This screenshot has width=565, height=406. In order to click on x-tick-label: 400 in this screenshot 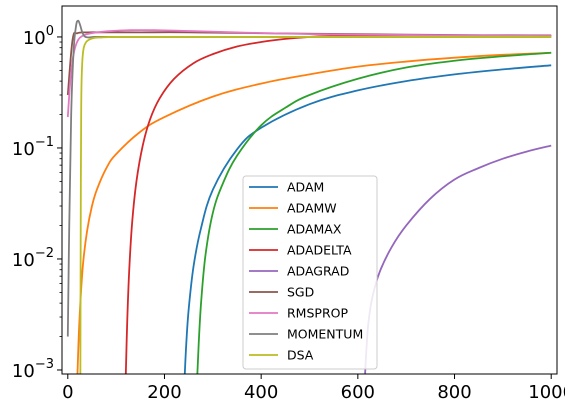, I will do `click(261, 392)`.